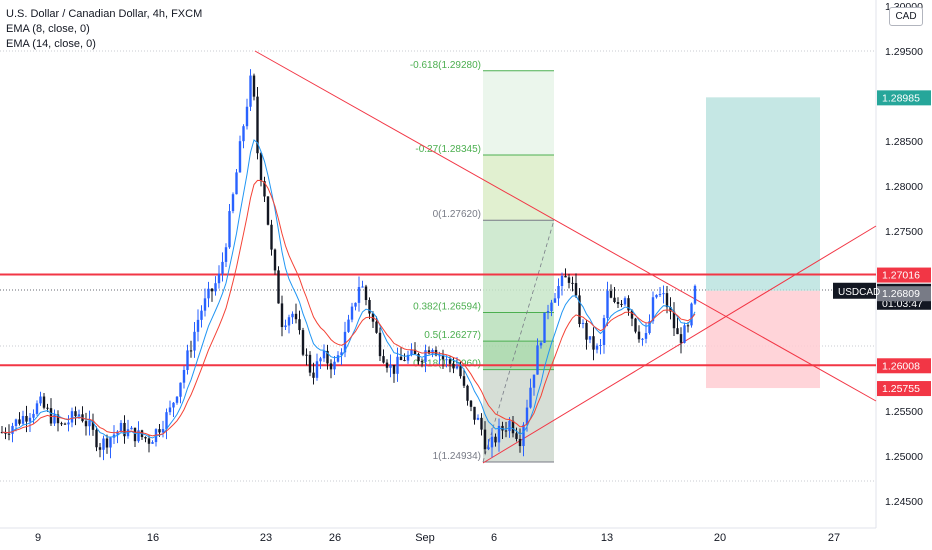 Image resolution: width=932 pixels, height=550 pixels. I want to click on currency-button: CAD, so click(906, 16).